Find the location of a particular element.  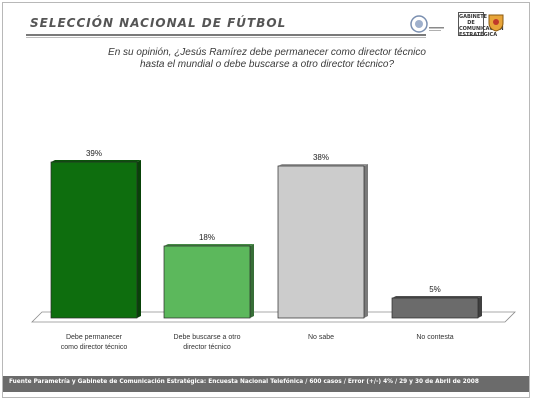

slide-title: SELECCIÓN NACIONAL DE FÚTBOL is located at coordinates (158, 23).